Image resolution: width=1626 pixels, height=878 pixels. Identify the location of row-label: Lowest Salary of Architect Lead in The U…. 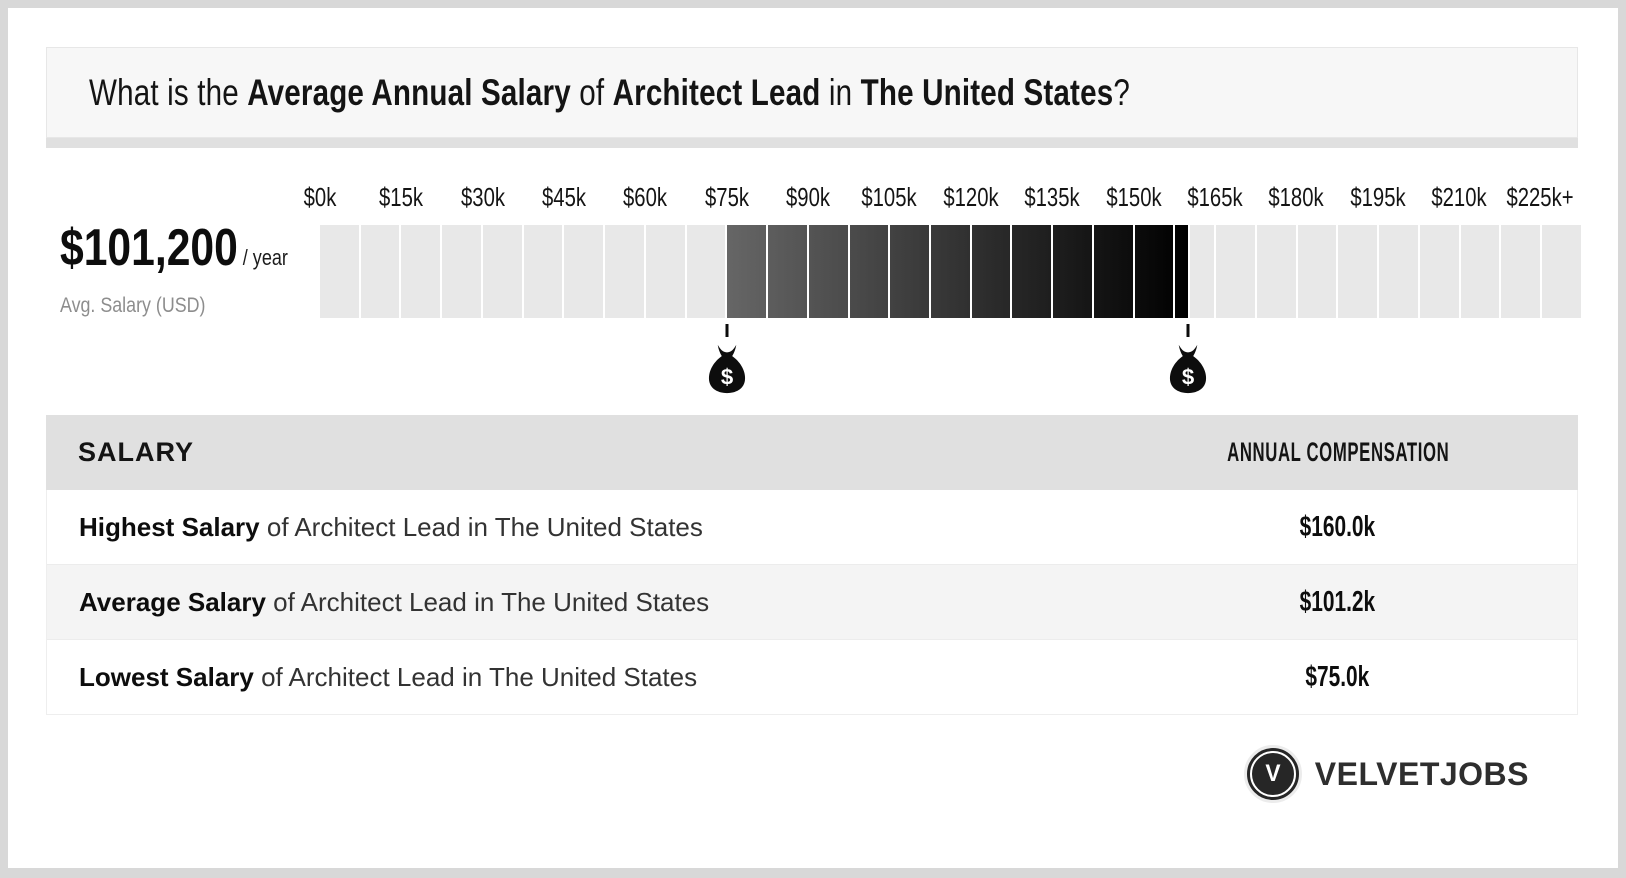
(572, 677).